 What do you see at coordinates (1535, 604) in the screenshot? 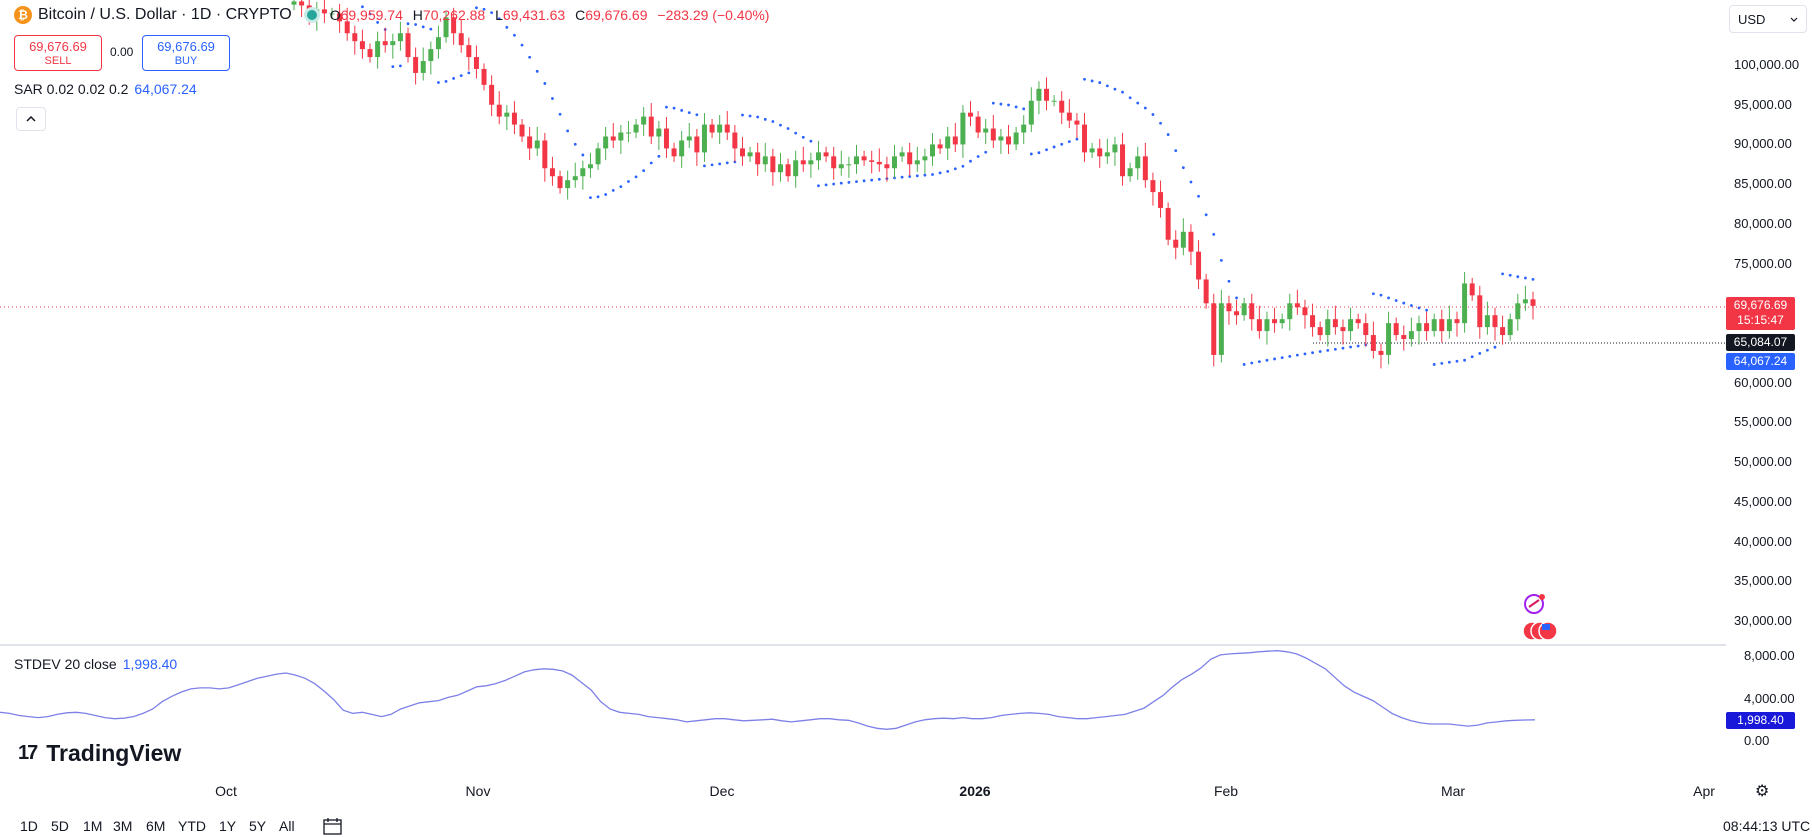
I see `sparkle-icon` at bounding box center [1535, 604].